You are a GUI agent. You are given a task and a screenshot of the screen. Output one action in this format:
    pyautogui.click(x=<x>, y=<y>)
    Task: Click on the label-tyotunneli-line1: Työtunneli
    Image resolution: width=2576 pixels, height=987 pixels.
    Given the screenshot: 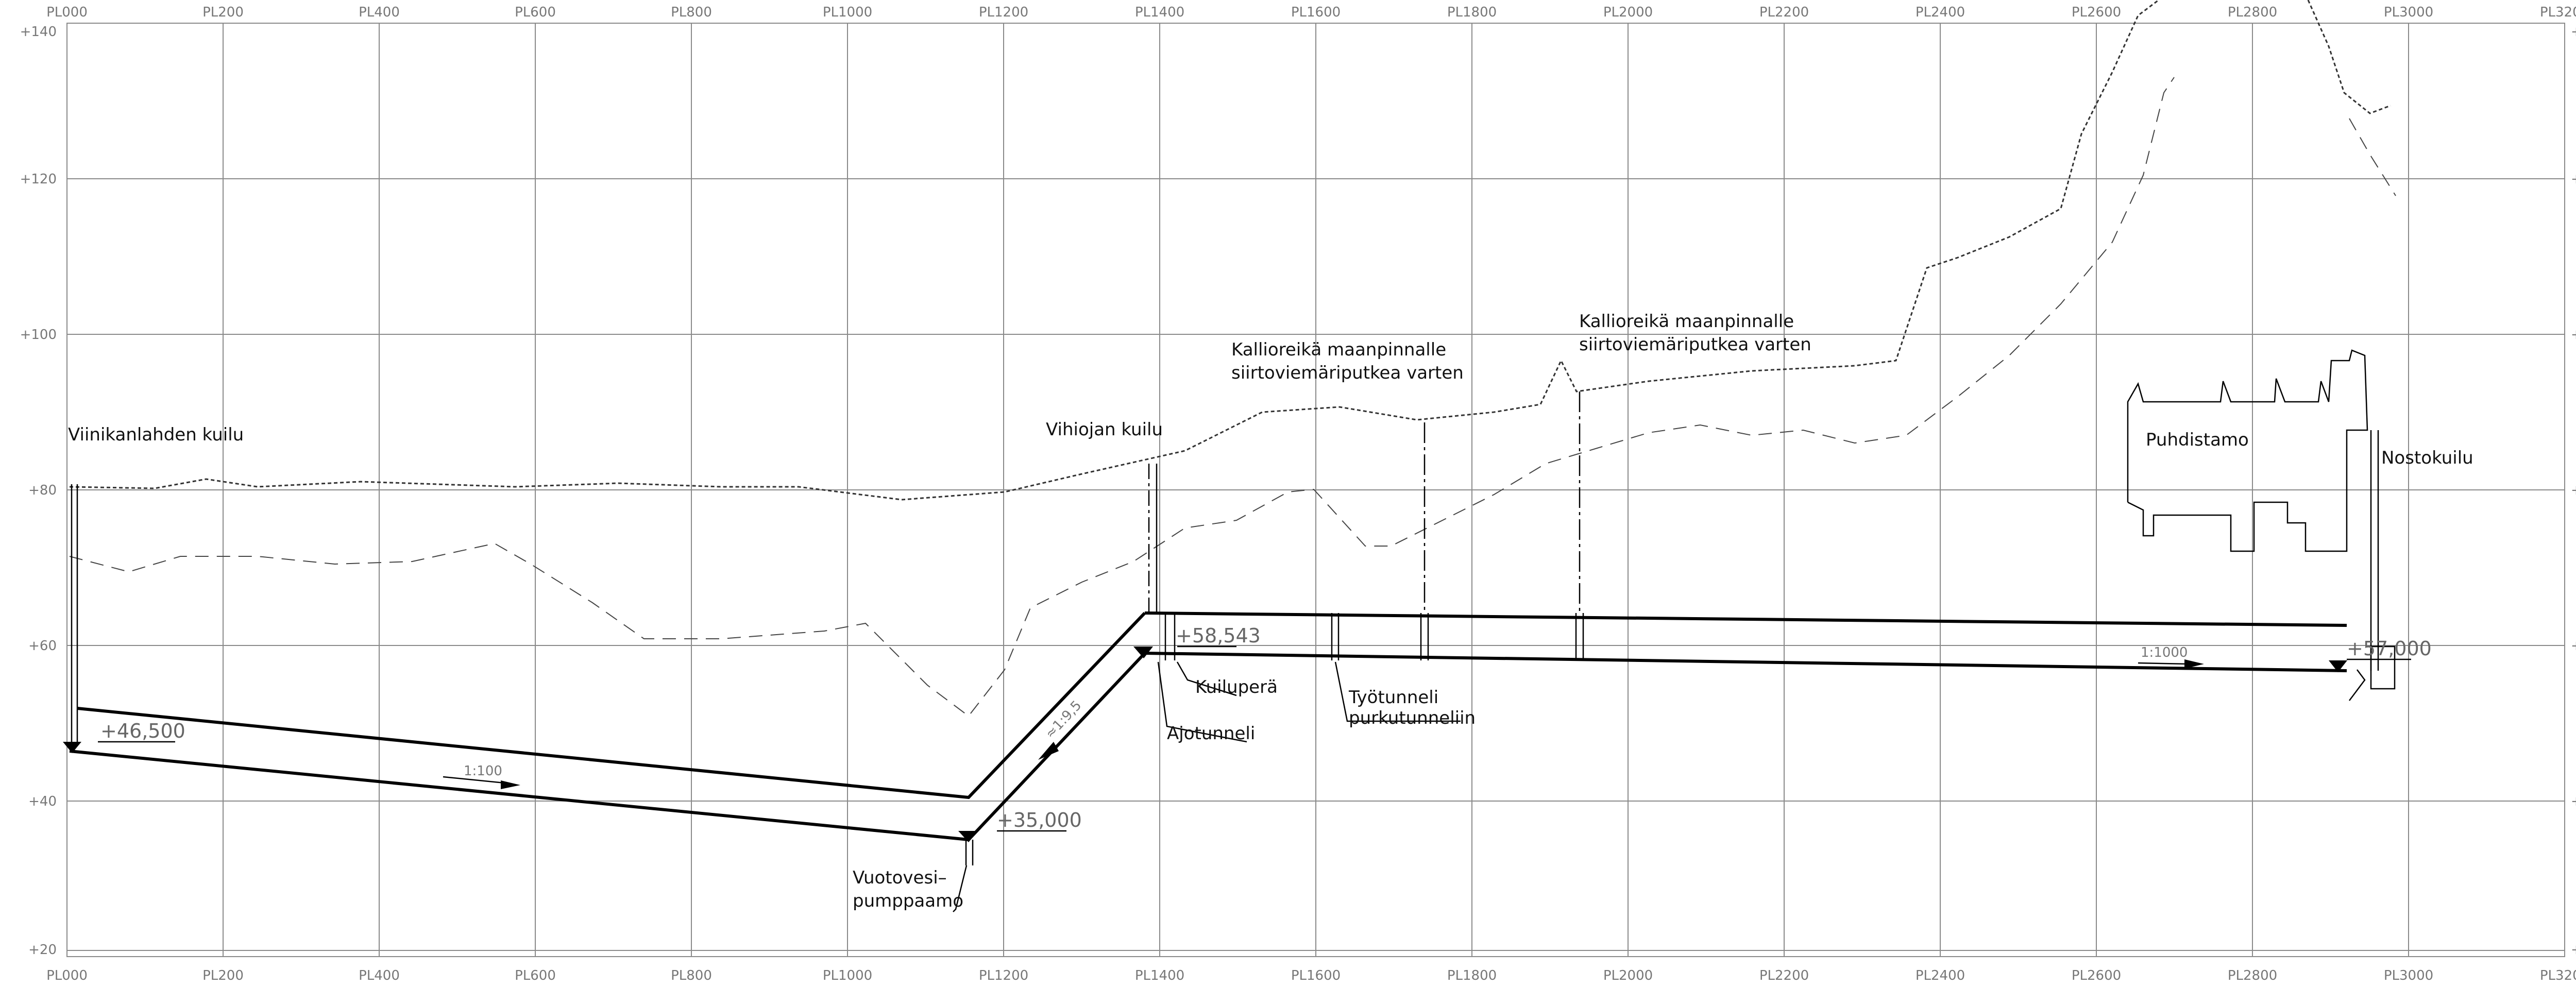 What is the action you would take?
    pyautogui.click(x=1393, y=697)
    